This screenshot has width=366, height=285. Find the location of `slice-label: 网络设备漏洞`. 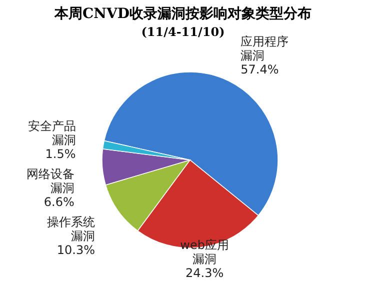

slice-label: 网络设备漏洞 is located at coordinates (50, 180).